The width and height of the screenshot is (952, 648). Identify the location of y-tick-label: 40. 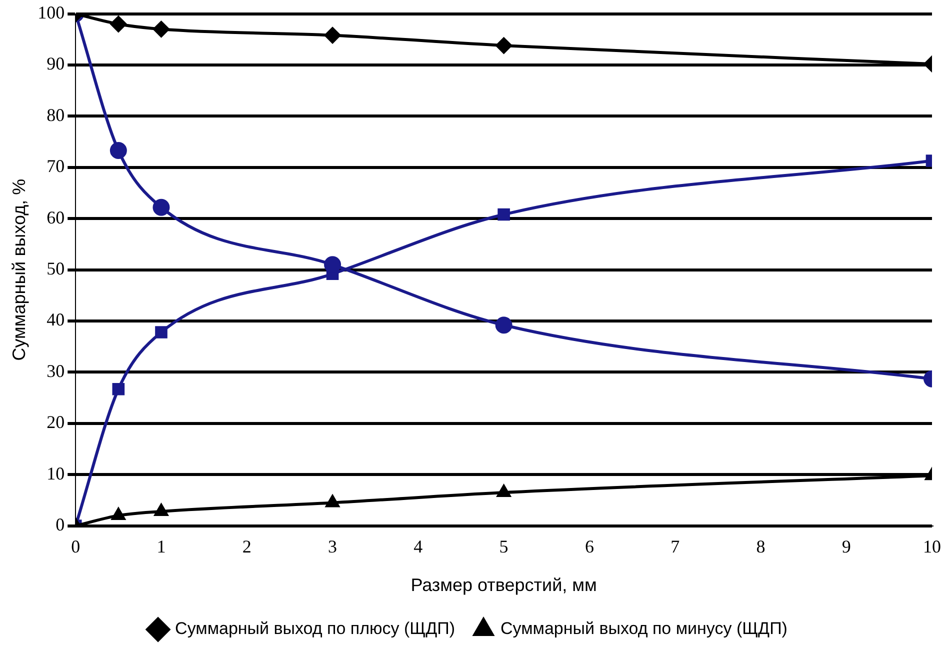
(55, 320).